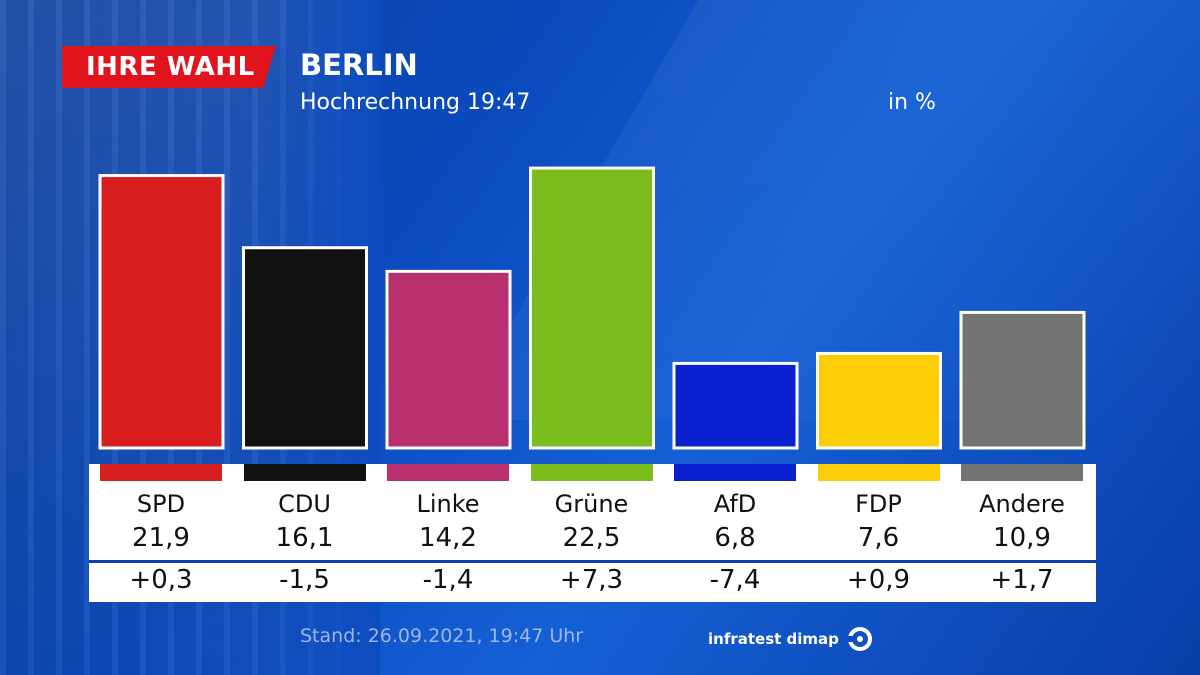 This screenshot has width=1200, height=675. Describe the element at coordinates (359, 65) in the screenshot. I see `chart-title: BERLIN` at that location.